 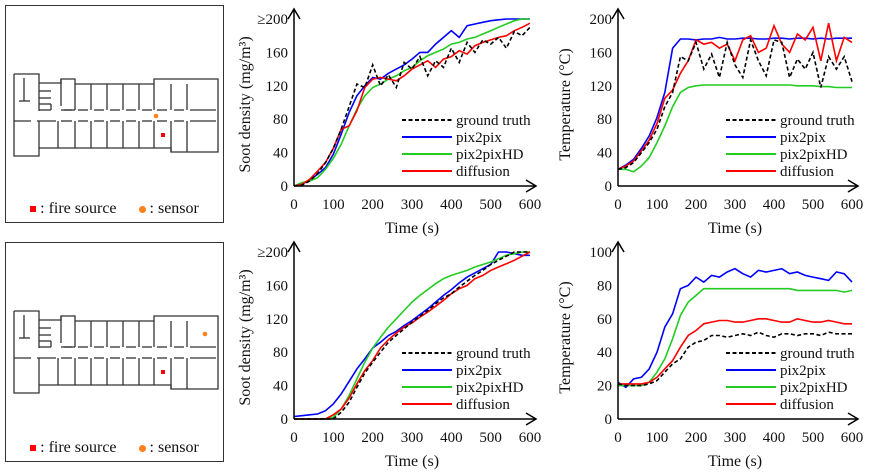 I want to click on floor-plan-panel-bottom: : fire source : sensor, so click(x=114, y=352).